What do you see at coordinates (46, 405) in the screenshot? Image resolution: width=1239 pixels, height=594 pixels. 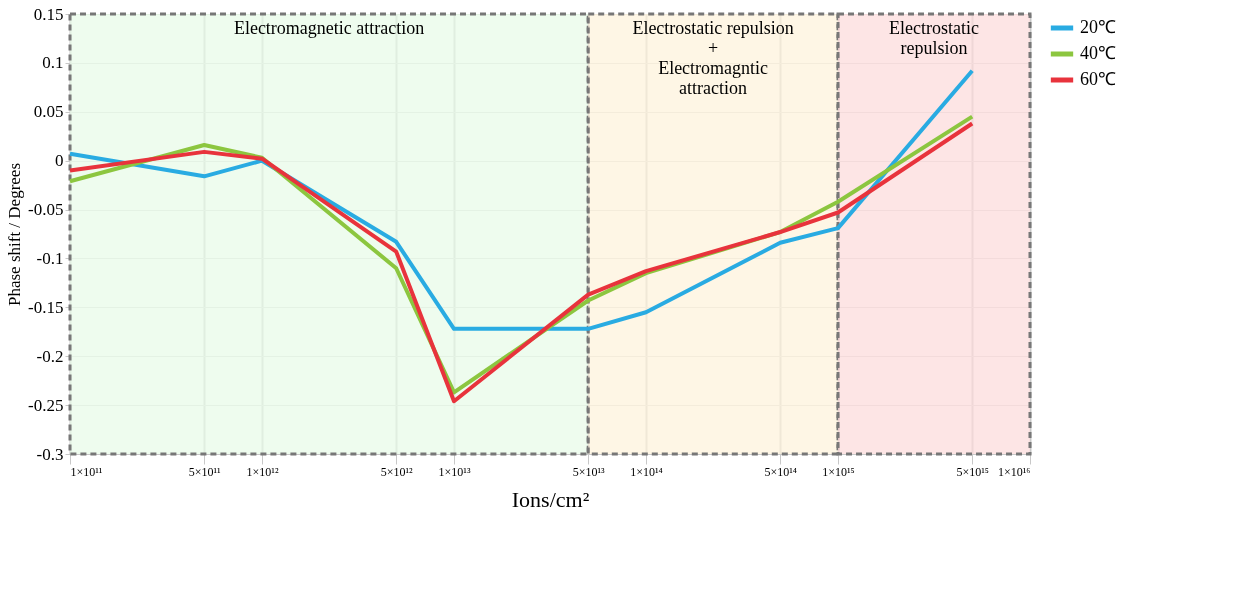 I see `y-tick-label: -0.25` at bounding box center [46, 405].